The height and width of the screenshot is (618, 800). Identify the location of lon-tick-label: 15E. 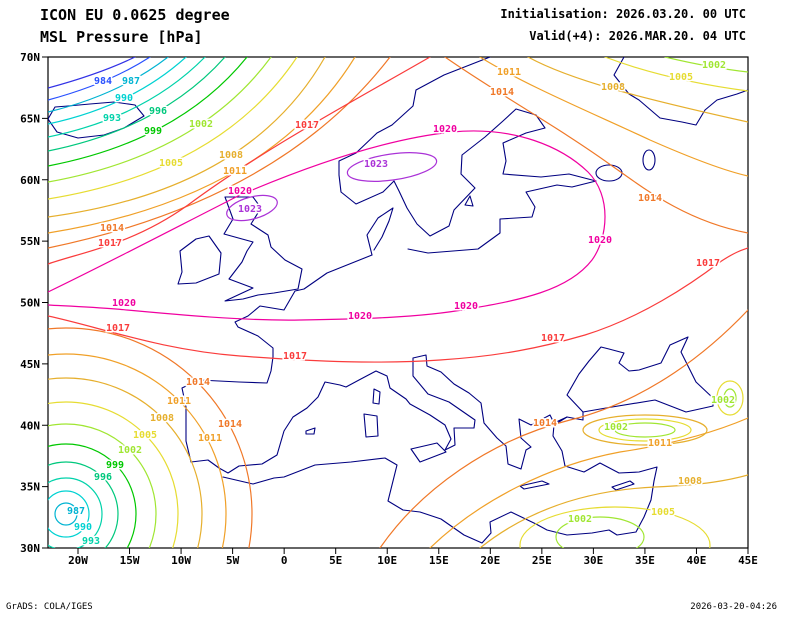
(439, 560).